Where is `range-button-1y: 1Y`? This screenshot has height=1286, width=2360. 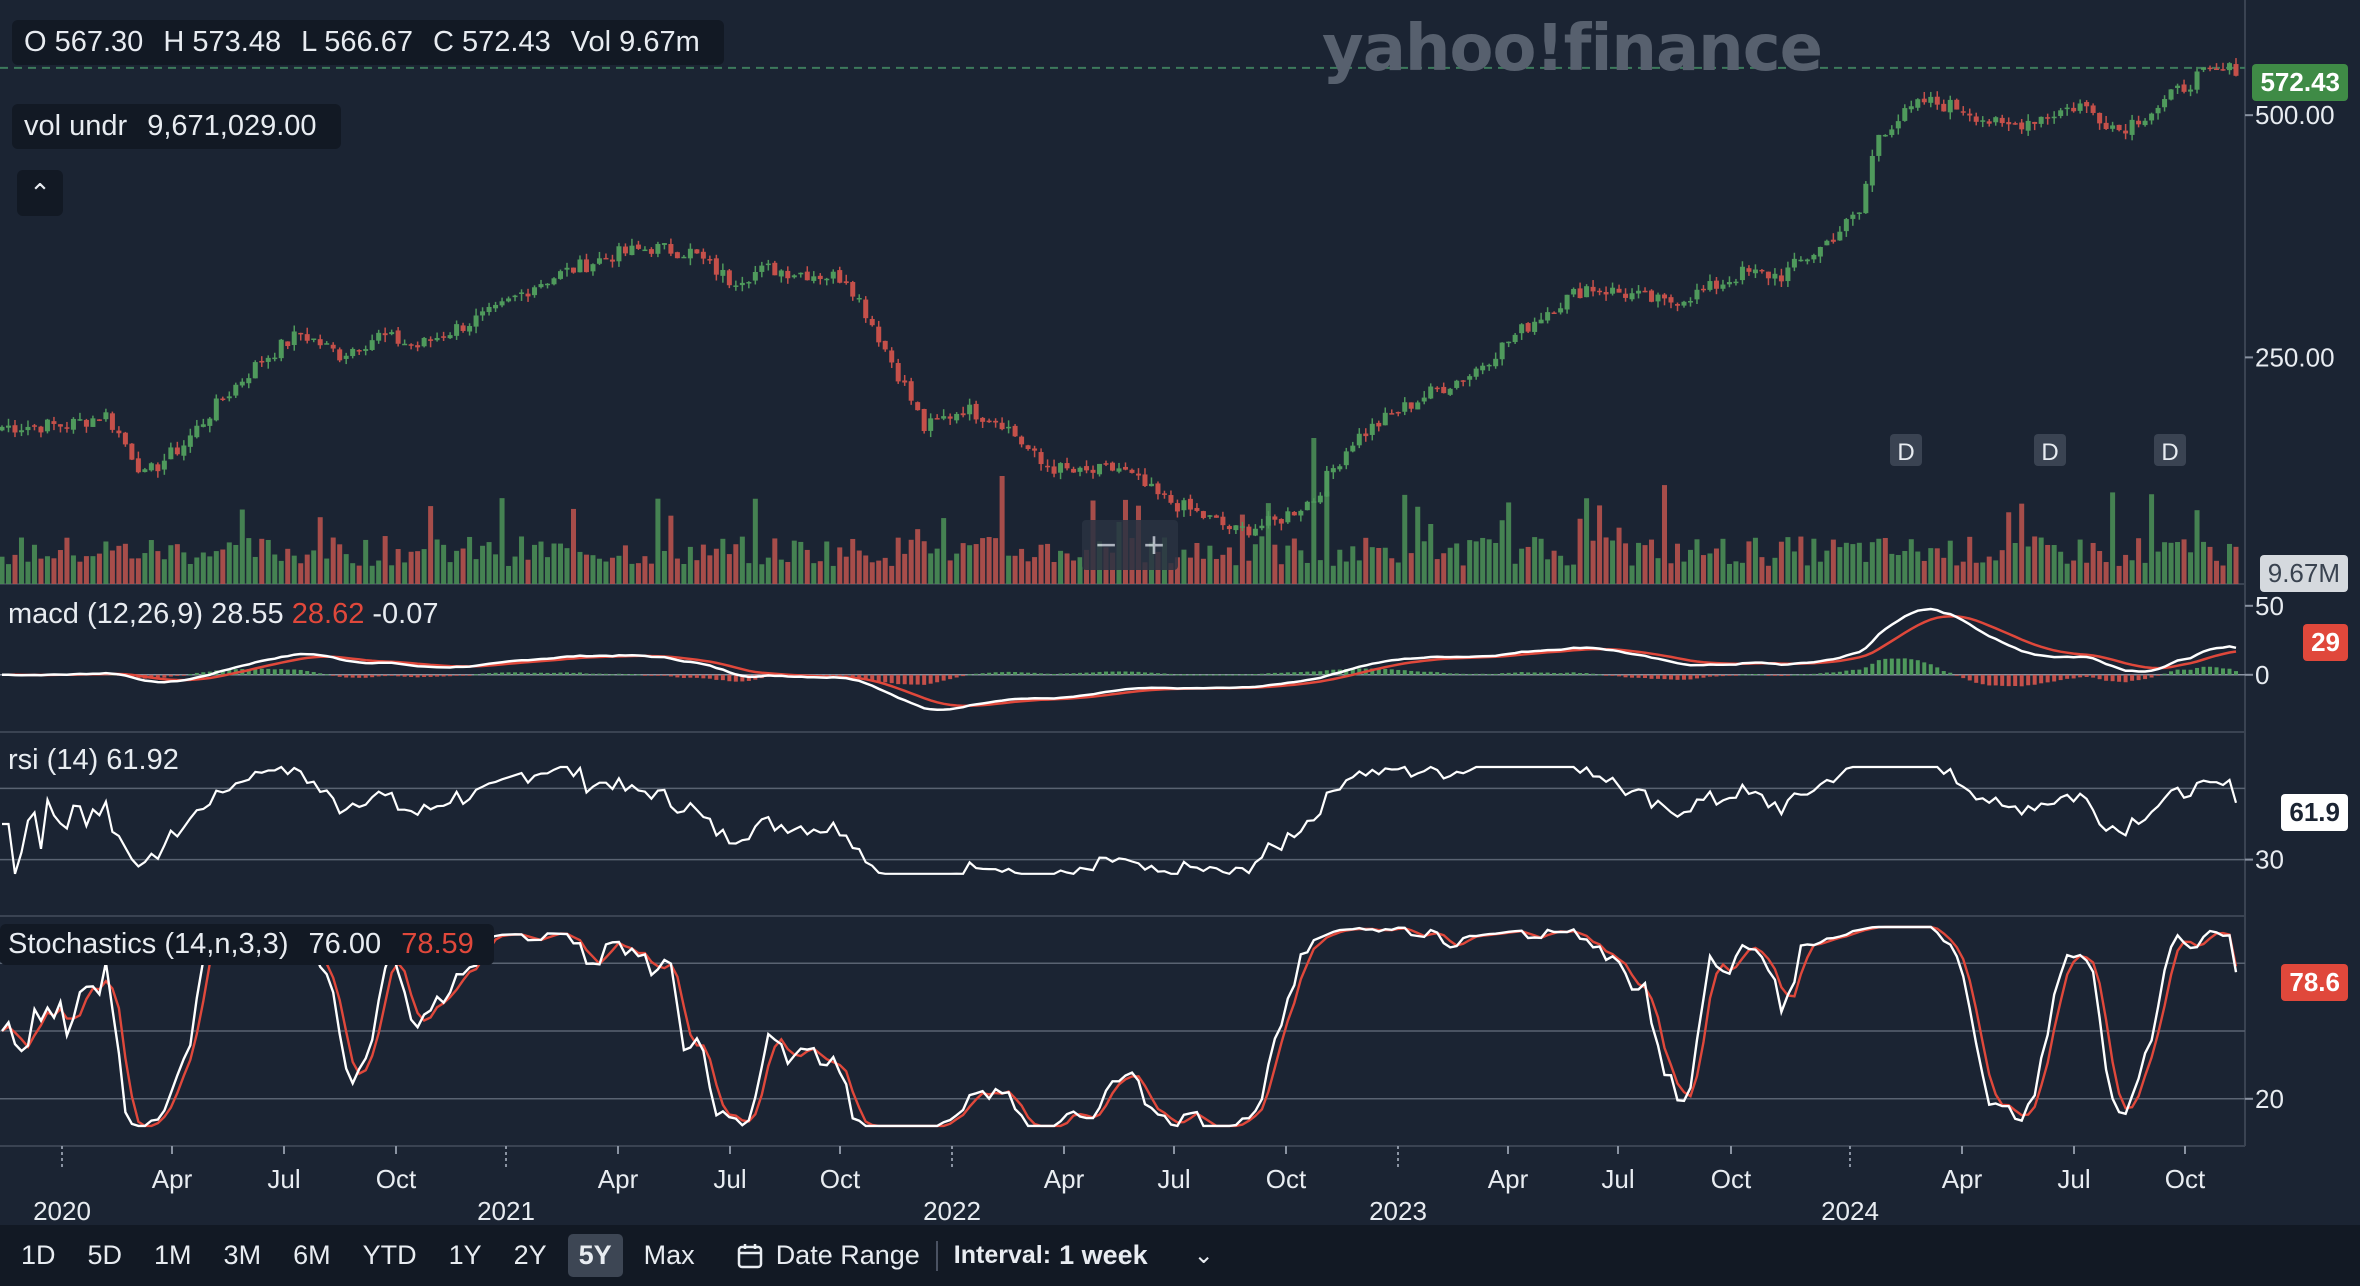 range-button-1y: 1Y is located at coordinates (465, 1255).